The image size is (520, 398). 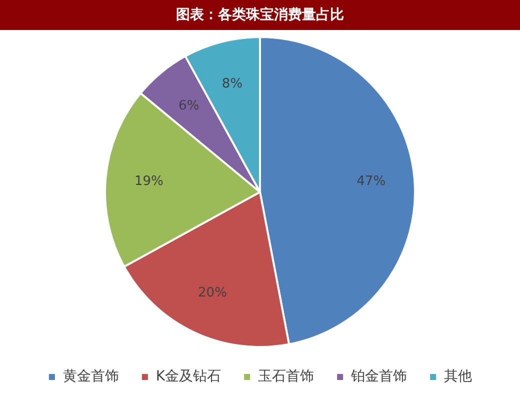 What do you see at coordinates (286, 376) in the screenshot?
I see `legend-label: 玉石首饰` at bounding box center [286, 376].